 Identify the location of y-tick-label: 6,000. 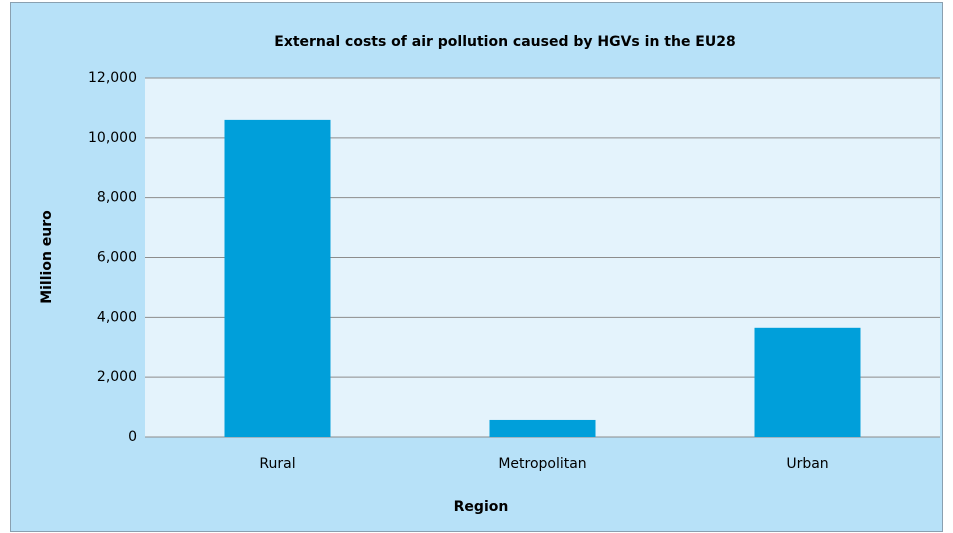
(117, 258).